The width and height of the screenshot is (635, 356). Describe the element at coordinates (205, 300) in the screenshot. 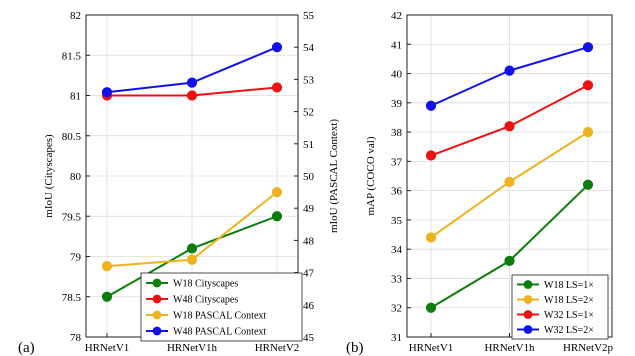

I see `p1-legend-label: W48 Cityscapes` at that location.